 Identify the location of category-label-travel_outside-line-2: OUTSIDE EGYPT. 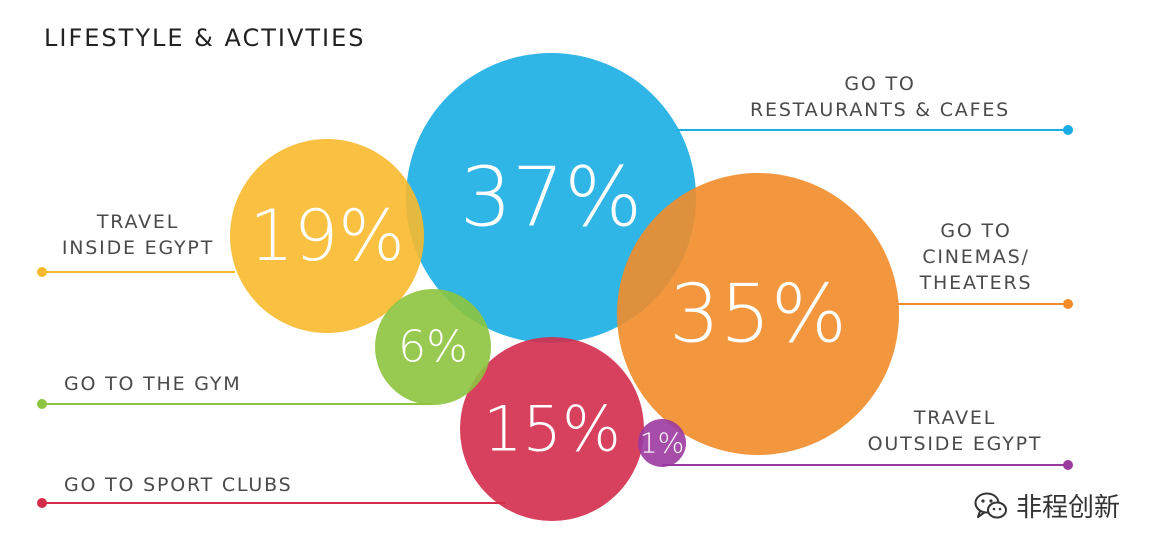
(955, 444).